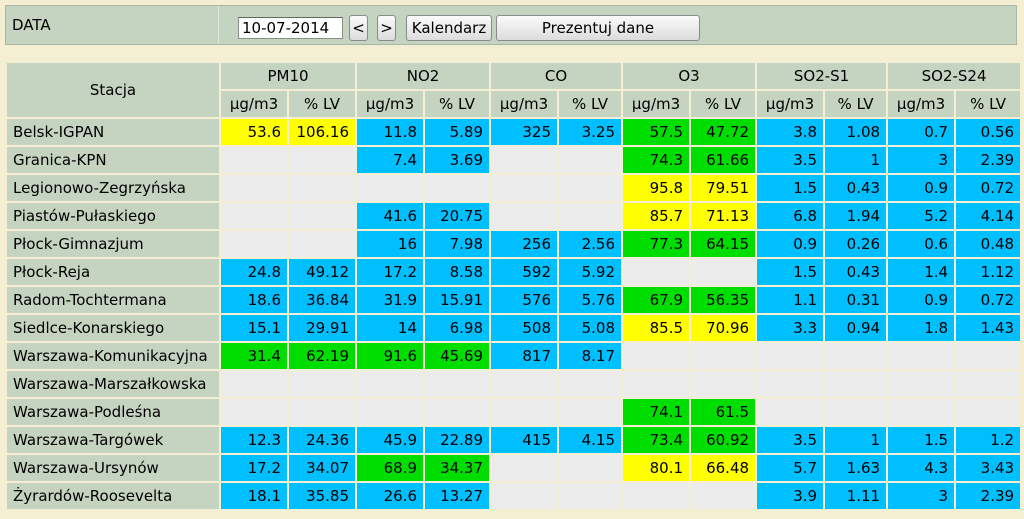 This screenshot has height=519, width=1024. What do you see at coordinates (921, 328) in the screenshot?
I see `concentration-cell: 1.8` at bounding box center [921, 328].